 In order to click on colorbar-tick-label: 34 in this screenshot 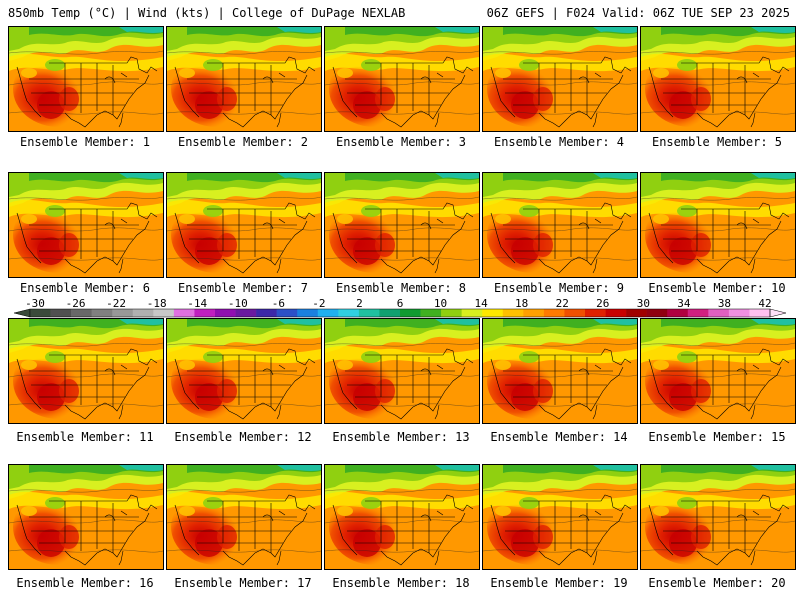, I will do `click(684, 303)`.